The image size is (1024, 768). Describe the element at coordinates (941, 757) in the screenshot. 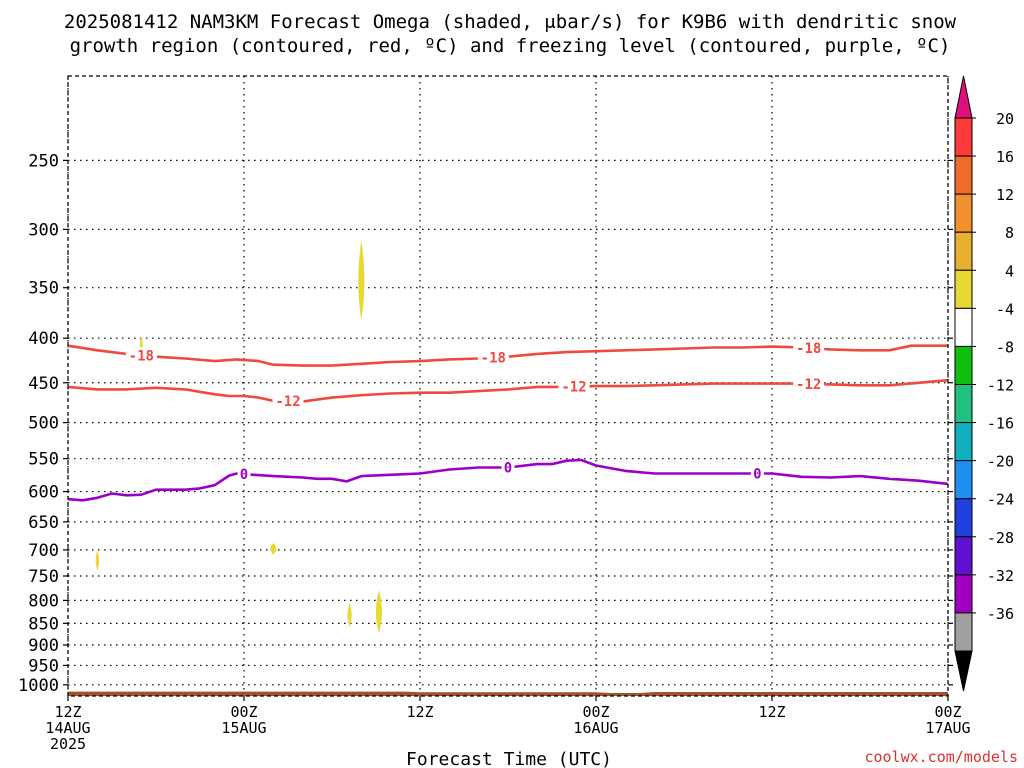

I see `credit-text: coolwx.com/models` at that location.